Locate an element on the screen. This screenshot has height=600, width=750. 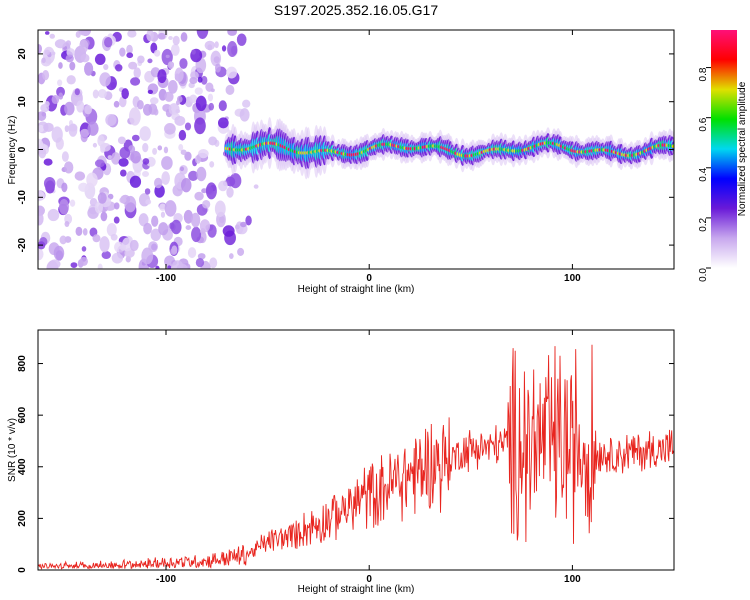
spectrogram-y-tick-label: -20 is located at coordinates (22, 244).